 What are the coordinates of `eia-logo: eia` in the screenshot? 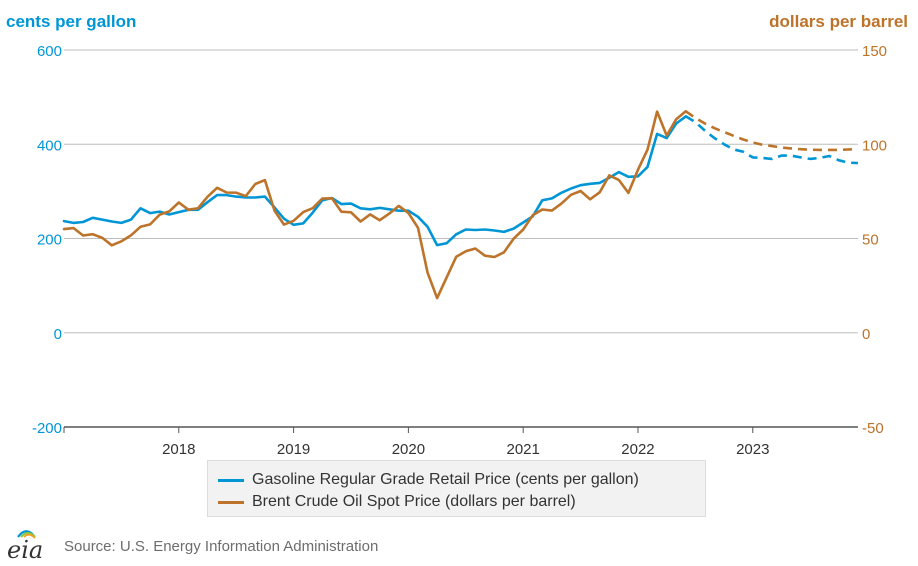 It's located at (25, 547).